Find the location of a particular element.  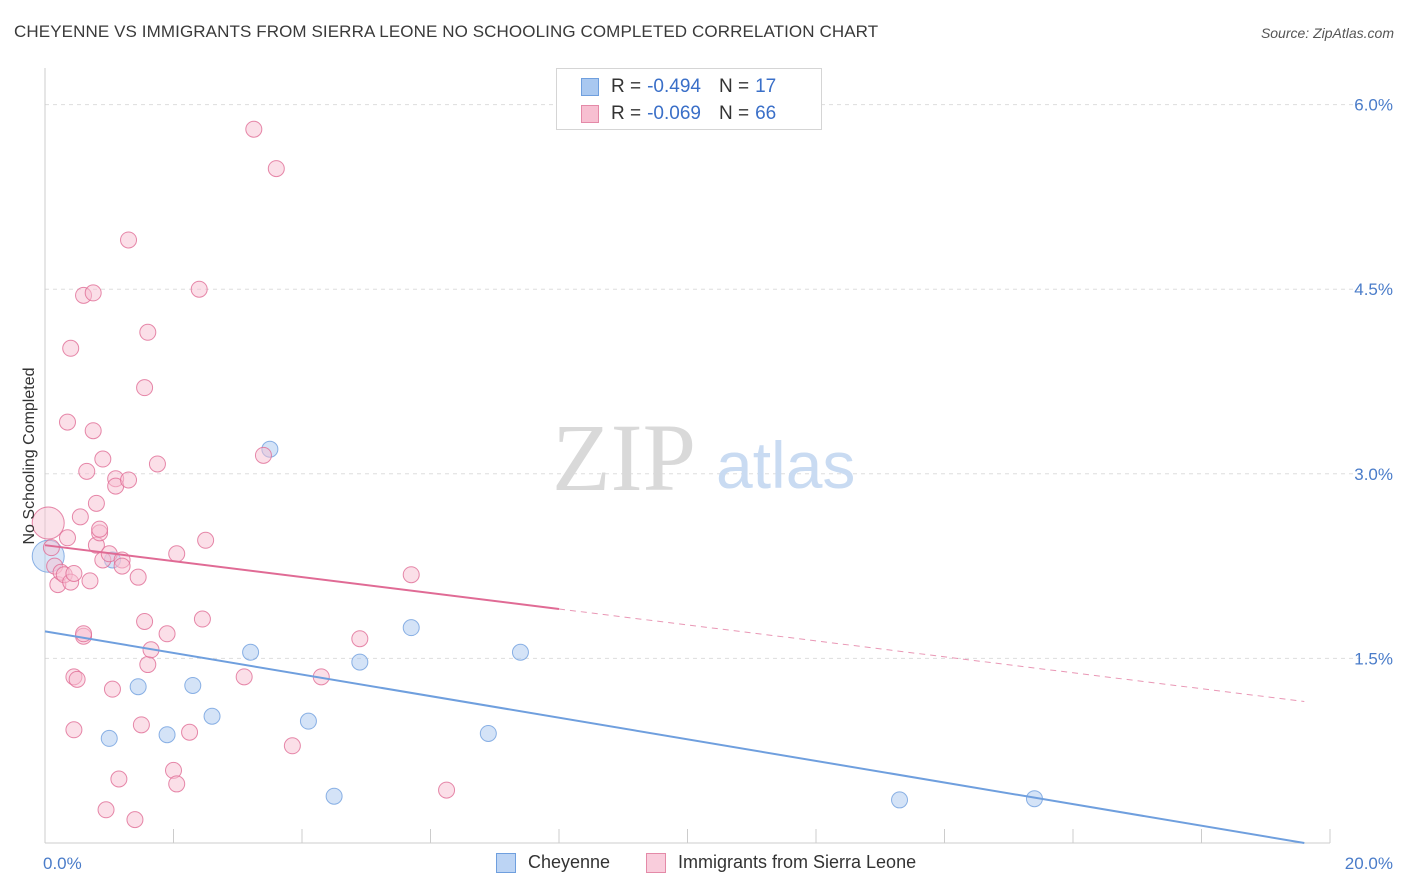

bottom-legend-sierra-leone: Immigrants from Sierra Leone is located at coordinates (781, 862).